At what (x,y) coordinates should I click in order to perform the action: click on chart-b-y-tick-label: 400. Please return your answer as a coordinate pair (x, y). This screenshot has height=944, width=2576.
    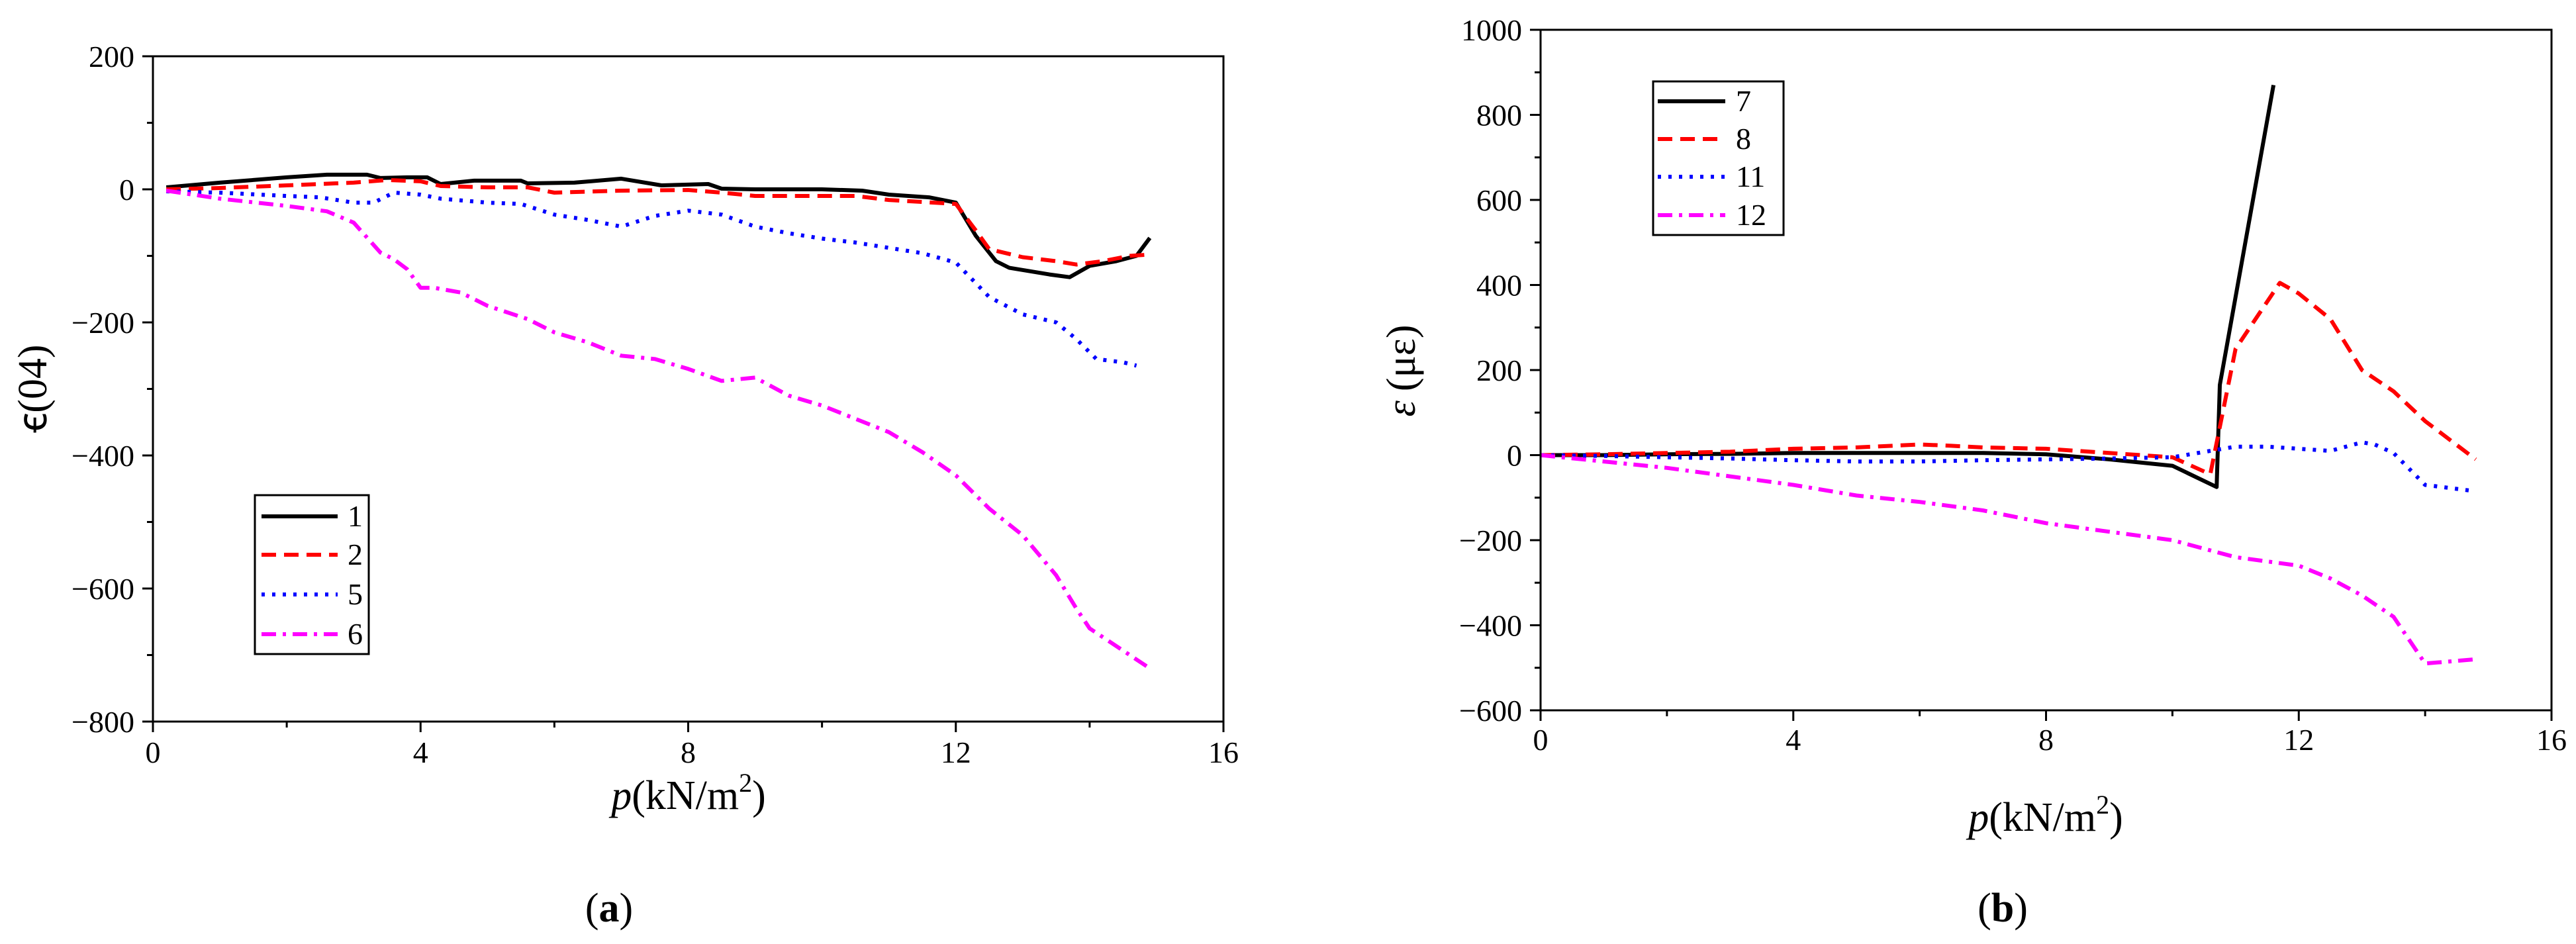
    Looking at the image, I should click on (1499, 286).